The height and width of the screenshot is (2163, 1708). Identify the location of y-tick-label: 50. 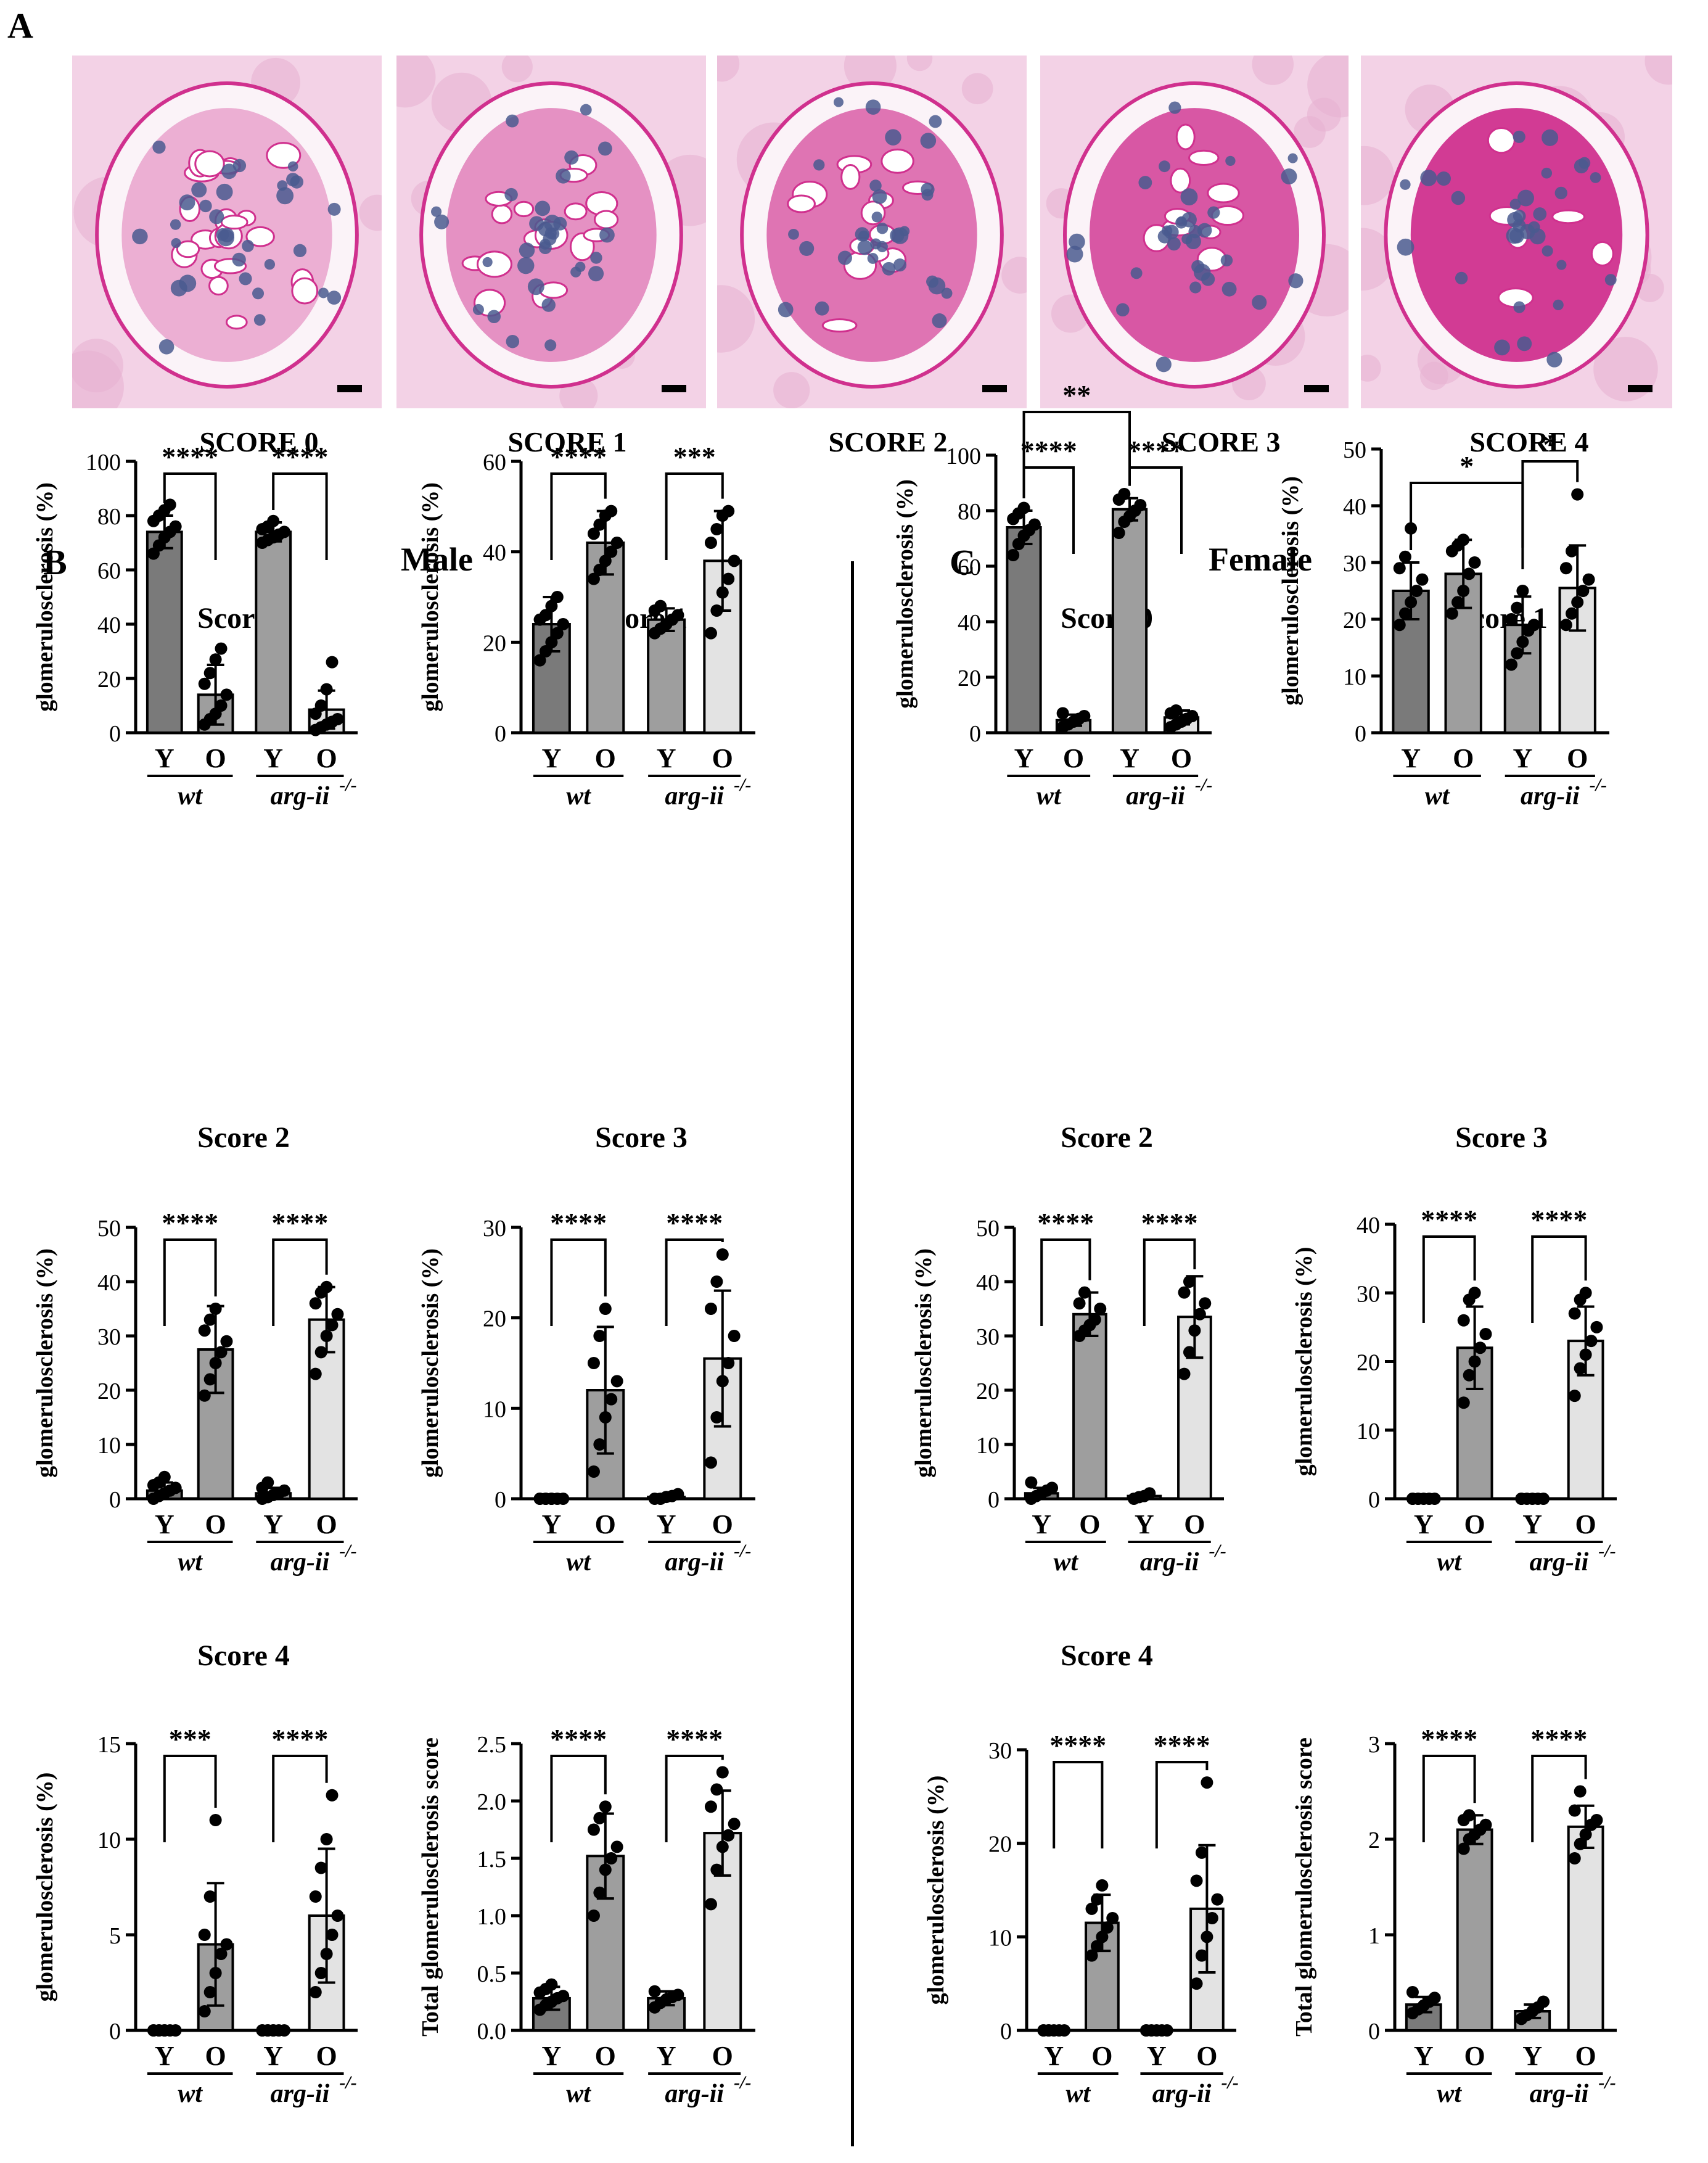
(1354, 450).